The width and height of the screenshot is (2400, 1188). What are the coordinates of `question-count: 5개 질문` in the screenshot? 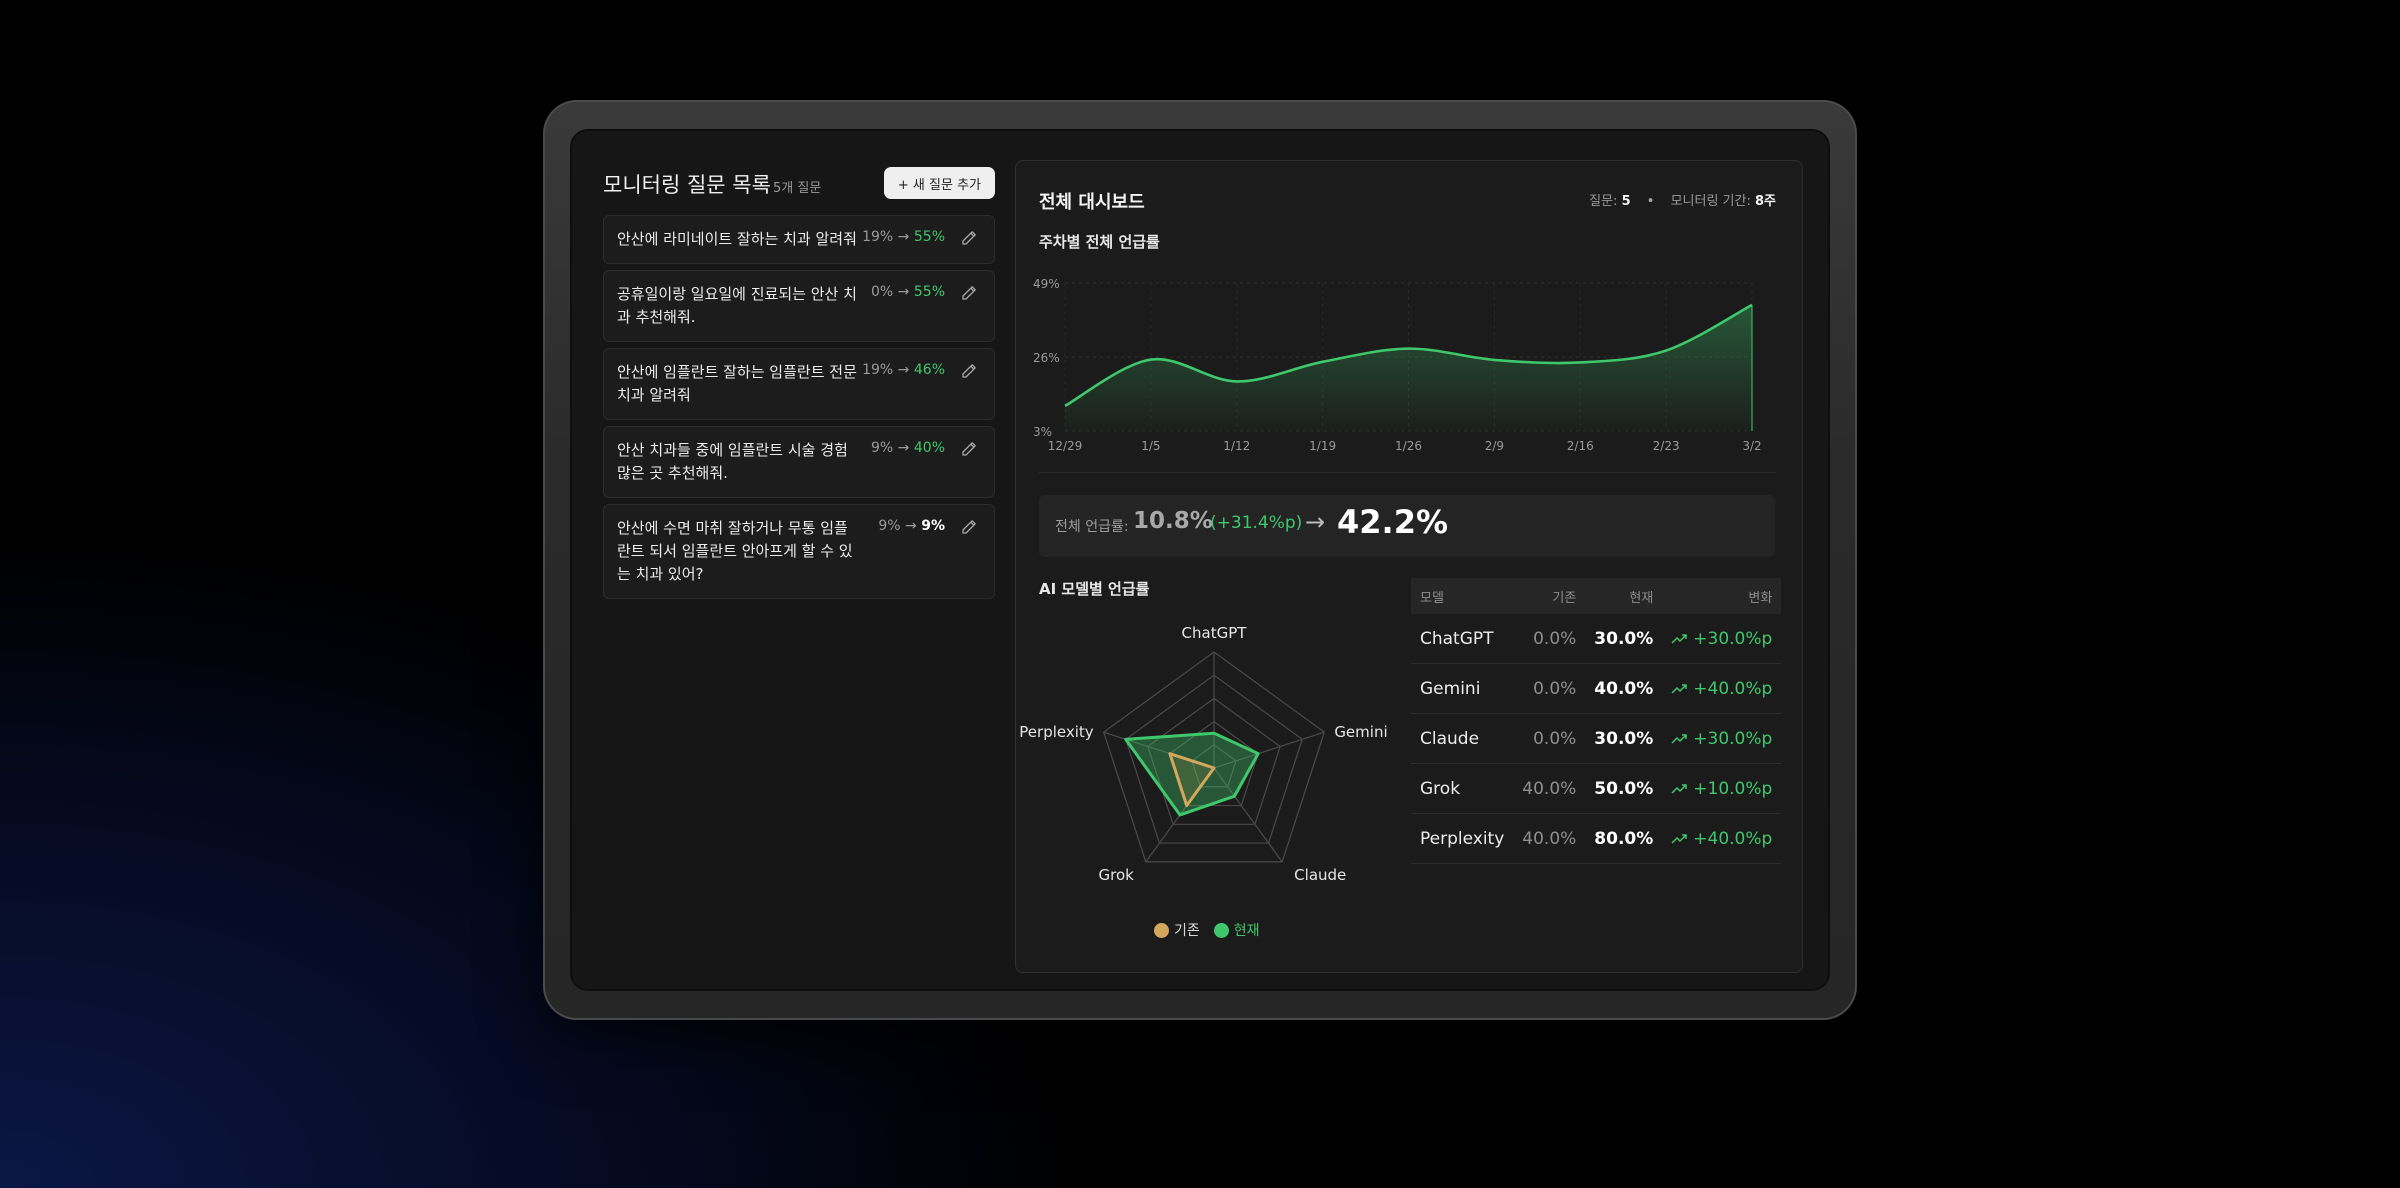 It's located at (797, 188).